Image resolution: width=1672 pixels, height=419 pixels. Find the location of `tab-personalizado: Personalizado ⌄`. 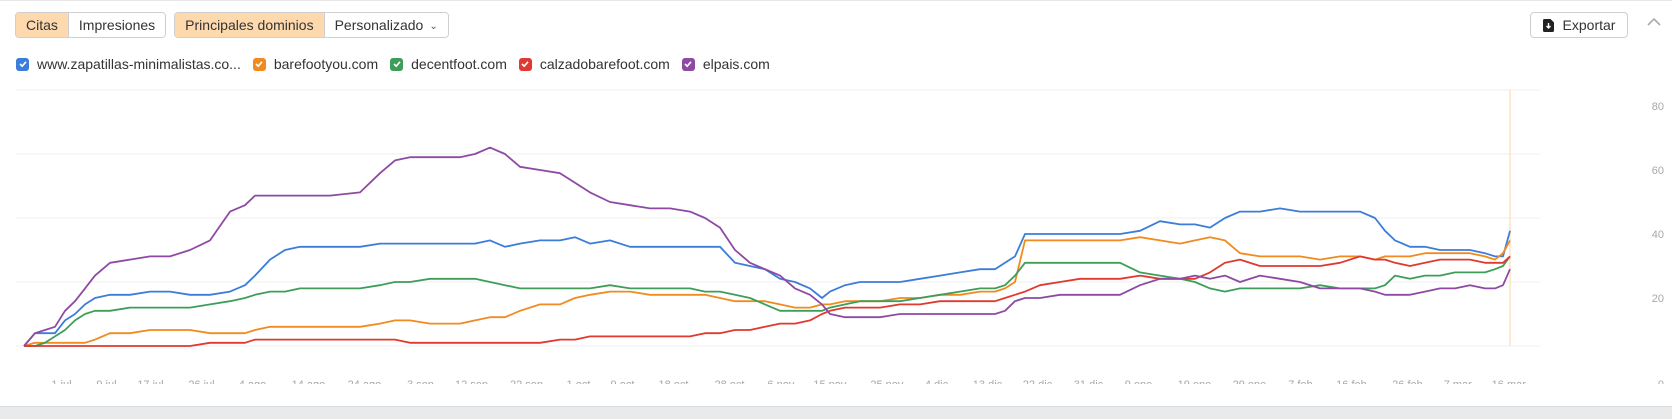

tab-personalizado: Personalizado ⌄ is located at coordinates (385, 25).